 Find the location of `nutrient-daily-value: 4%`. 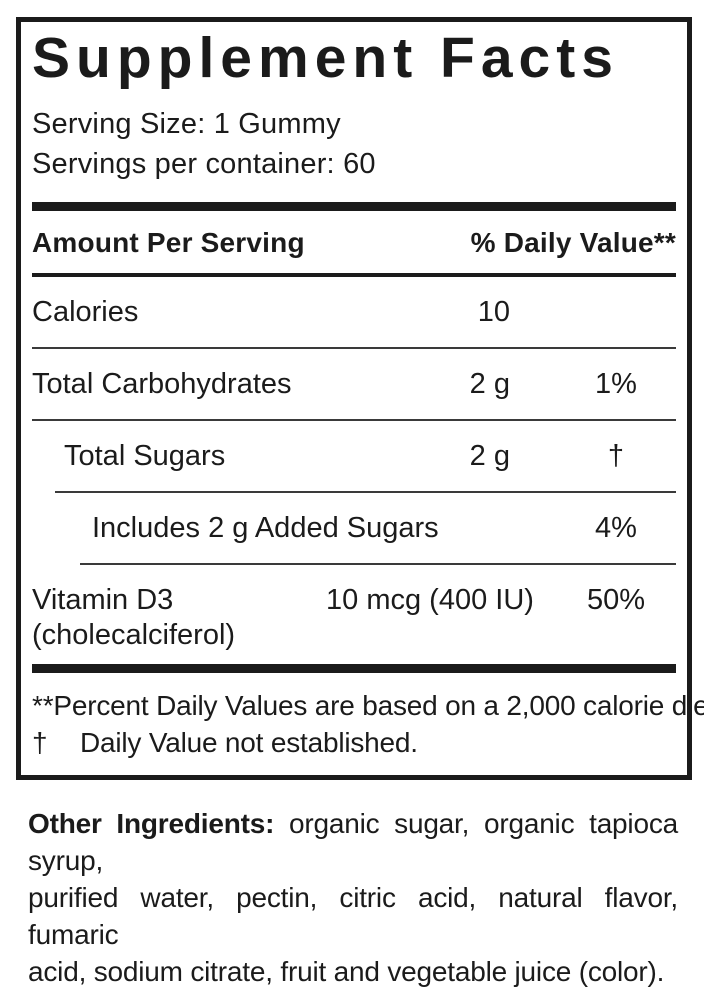

nutrient-daily-value: 4% is located at coordinates (616, 528).